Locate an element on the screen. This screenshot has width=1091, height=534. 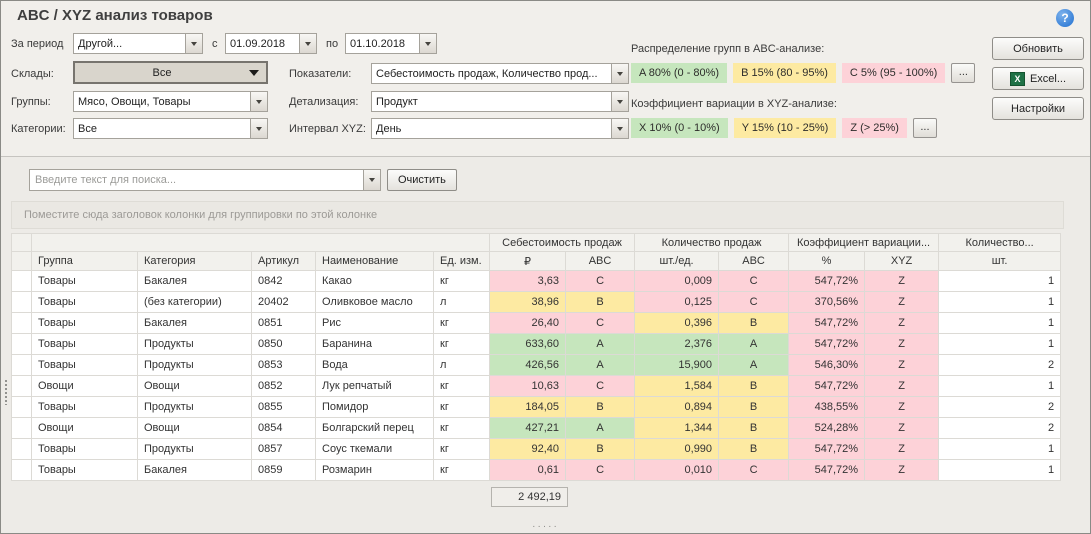
column-group-qty: Количество продаж is located at coordinates (712, 242).